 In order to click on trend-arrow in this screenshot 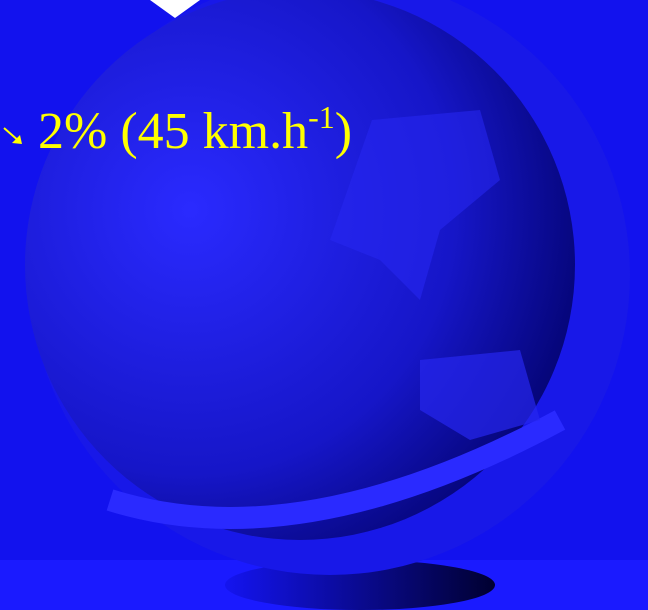, I will do `click(12, 135)`.